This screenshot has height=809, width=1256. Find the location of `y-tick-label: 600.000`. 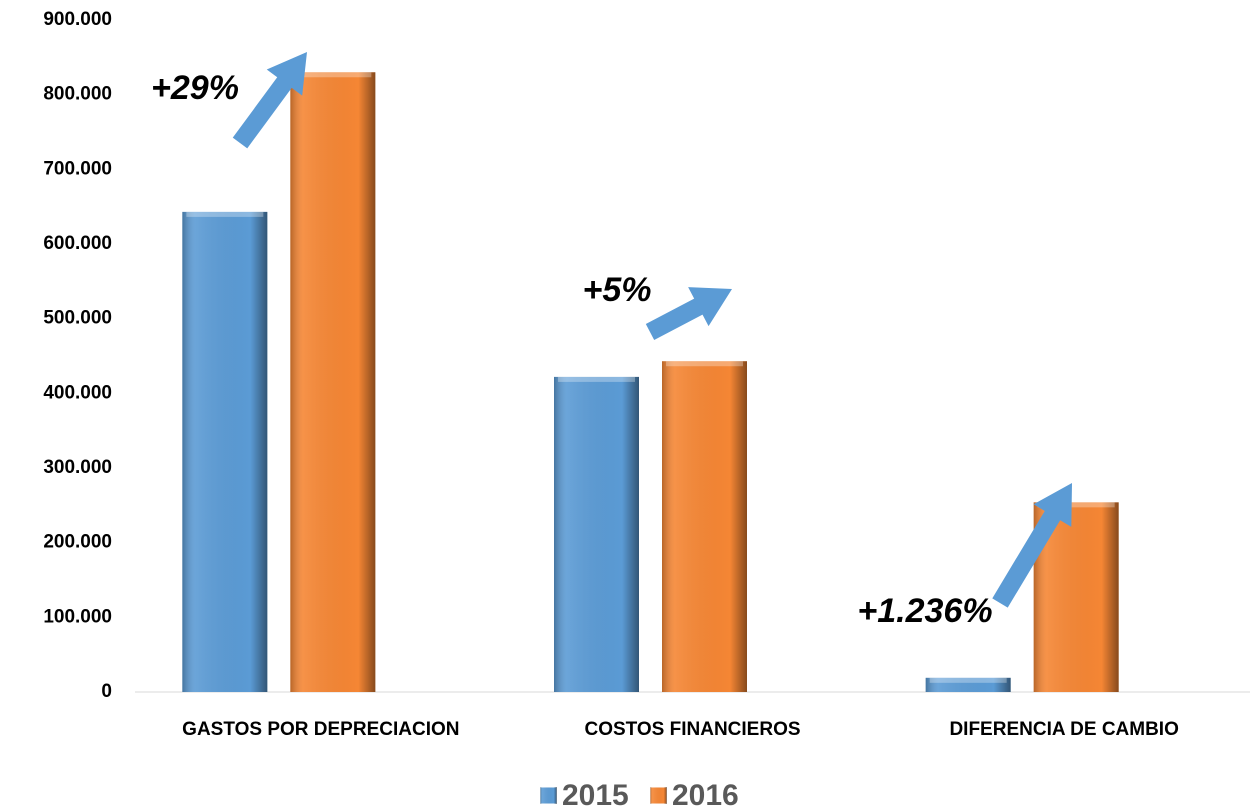

y-tick-label: 600.000 is located at coordinates (77, 243).